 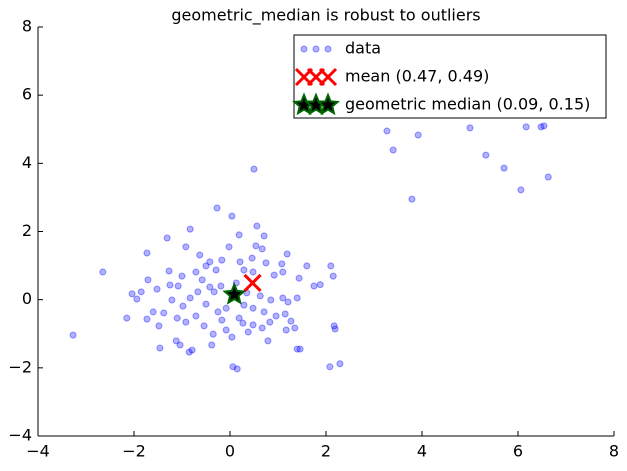 I want to click on legend-label: mean (0.47, 0.49), so click(x=417, y=76).